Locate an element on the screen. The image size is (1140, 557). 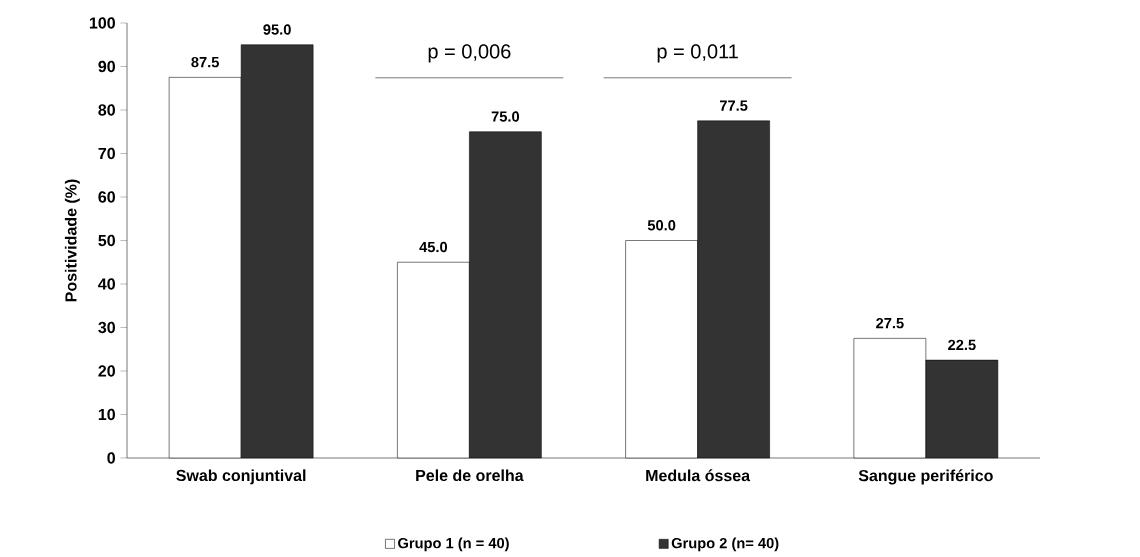
data-label: 27.5 is located at coordinates (890, 323).